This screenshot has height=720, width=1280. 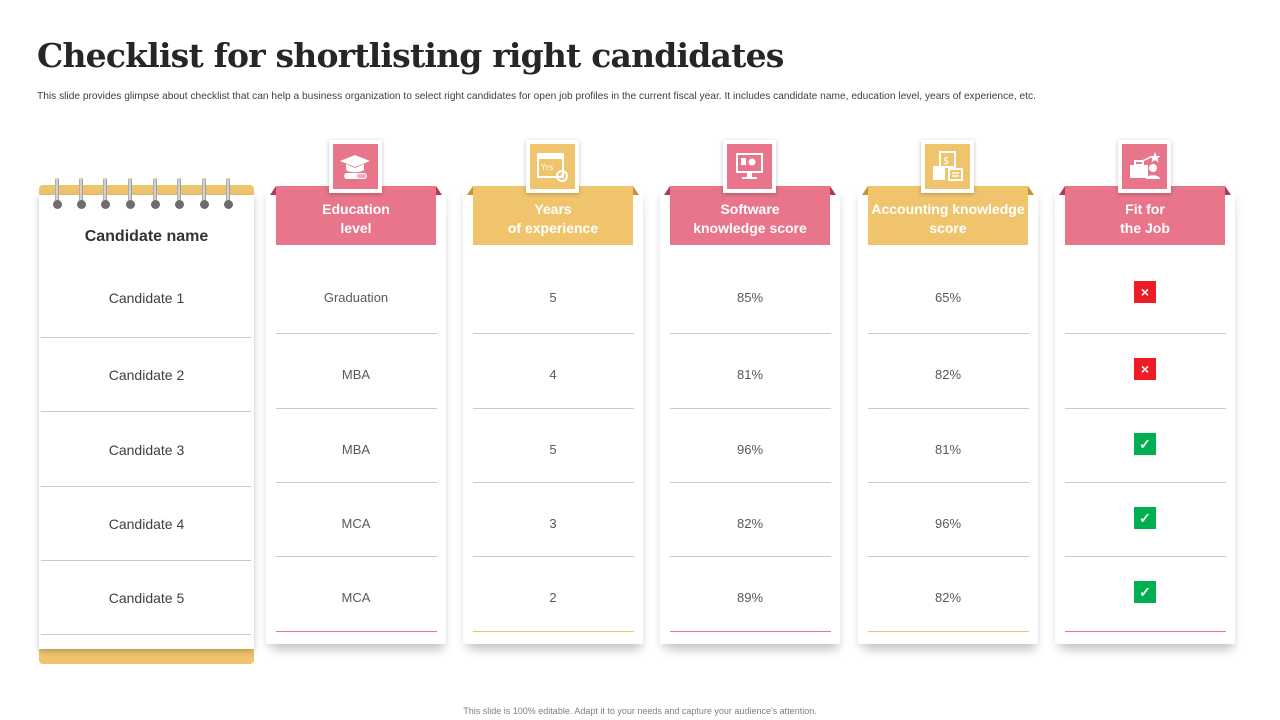 What do you see at coordinates (553, 597) in the screenshot?
I see `table-cell: 2` at bounding box center [553, 597].